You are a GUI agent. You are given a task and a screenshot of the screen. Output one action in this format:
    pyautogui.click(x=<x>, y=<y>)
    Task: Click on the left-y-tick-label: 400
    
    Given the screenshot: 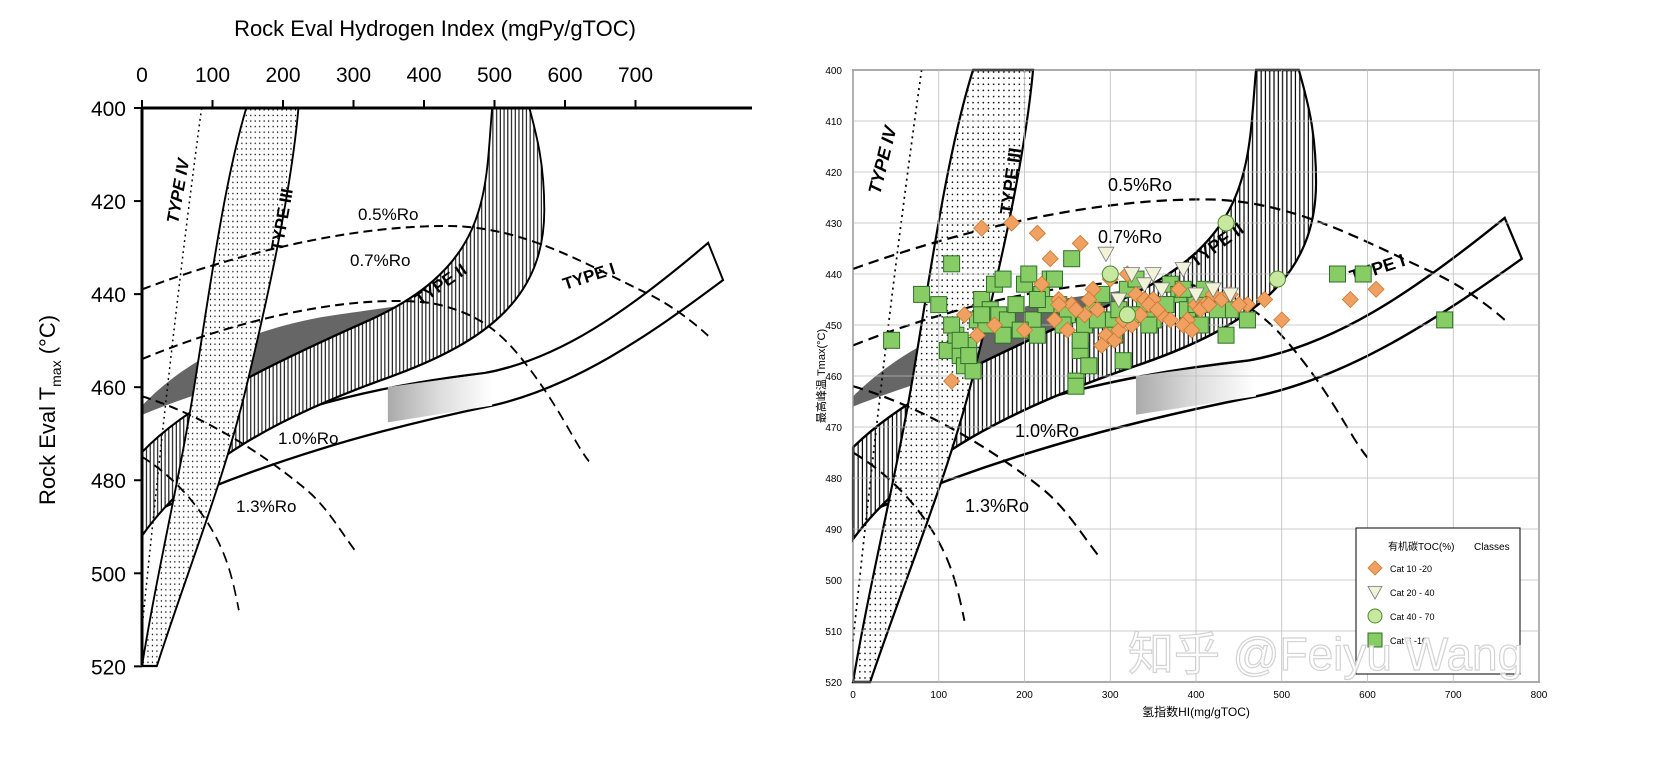 What is the action you would take?
    pyautogui.click(x=108, y=109)
    